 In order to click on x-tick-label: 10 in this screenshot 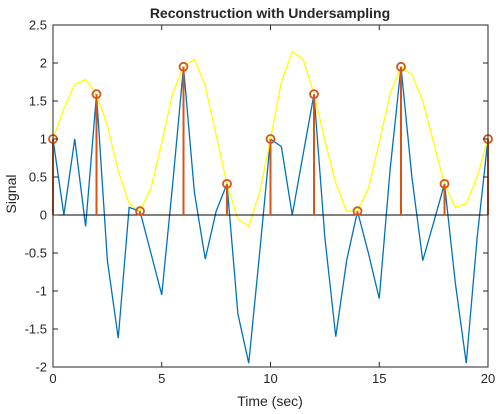, I will do `click(270, 378)`.